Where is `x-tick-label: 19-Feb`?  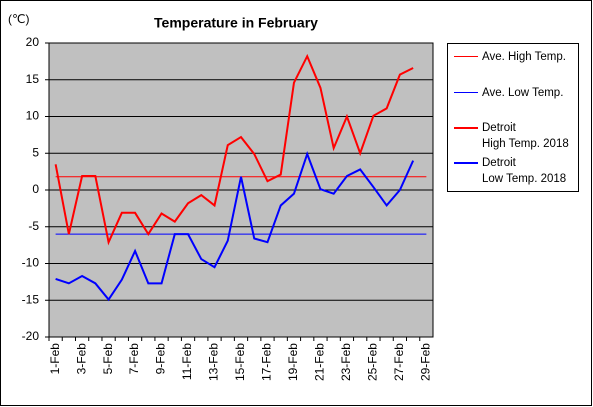
x-tick-label: 19-Feb is located at coordinates (293, 362).